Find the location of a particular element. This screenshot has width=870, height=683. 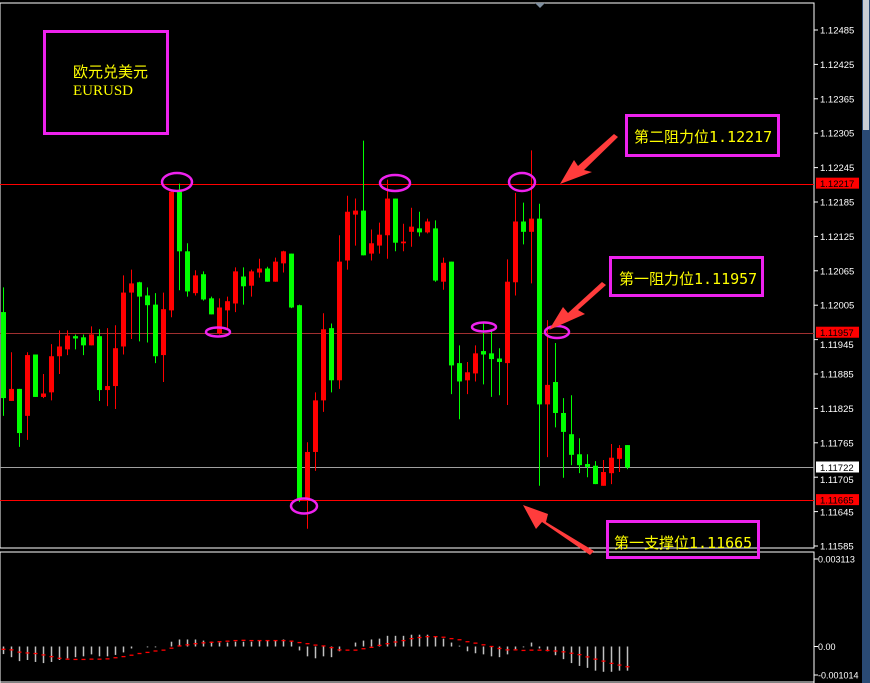

y-tick-label: 1.12485 is located at coordinates (837, 31).